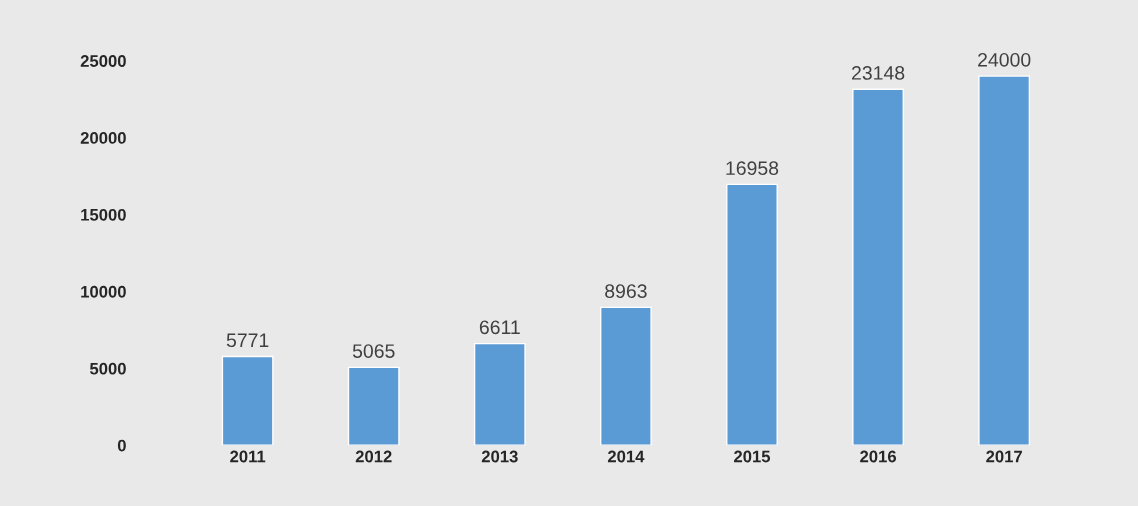 The image size is (1138, 506). What do you see at coordinates (103, 138) in the screenshot?
I see `y-tick-label: 20000` at bounding box center [103, 138].